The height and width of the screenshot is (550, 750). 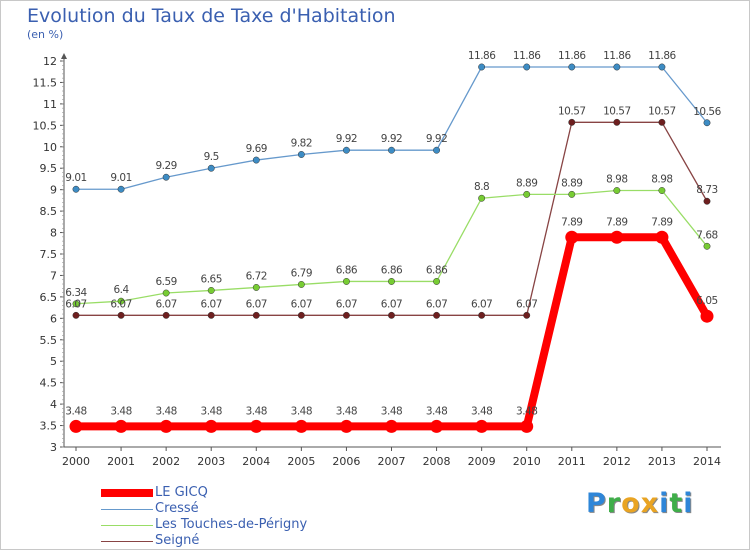 What do you see at coordinates (165, 282) in the screenshot?
I see `data-label: 6.59` at bounding box center [165, 282].